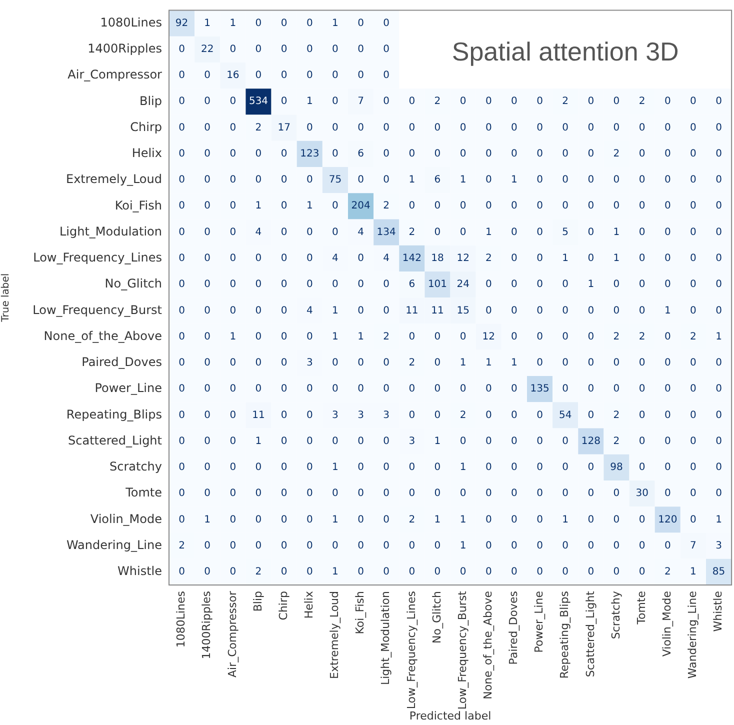 This screenshot has height=725, width=734. What do you see at coordinates (128, 388) in the screenshot?
I see `y-tick-label: Power_Line` at bounding box center [128, 388].